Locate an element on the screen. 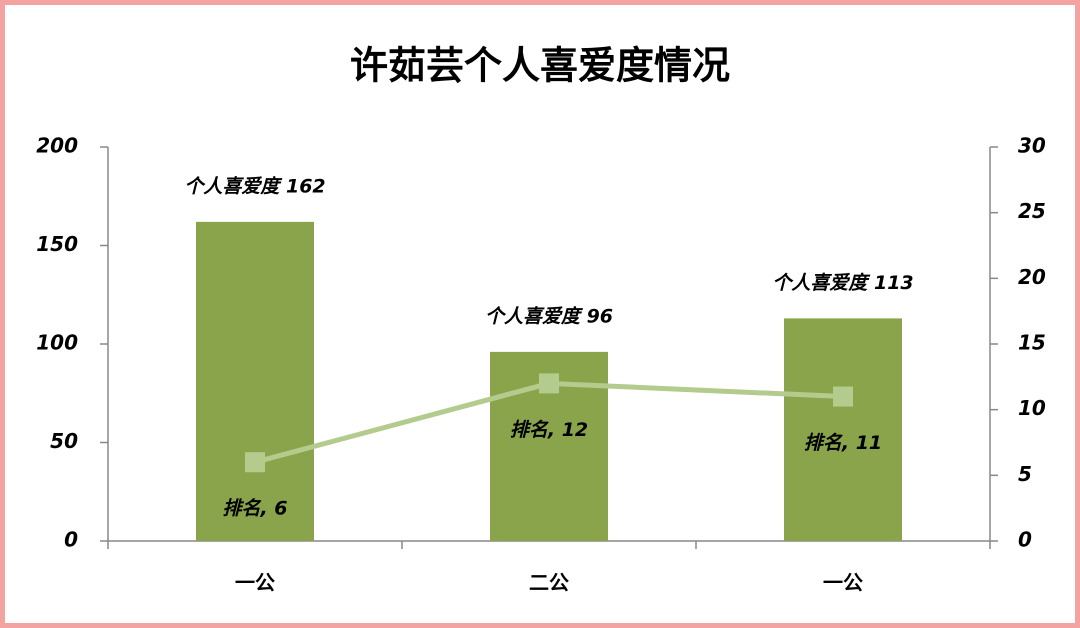 This screenshot has width=1080, height=628. y2-tick-label: 30 is located at coordinates (1032, 146).